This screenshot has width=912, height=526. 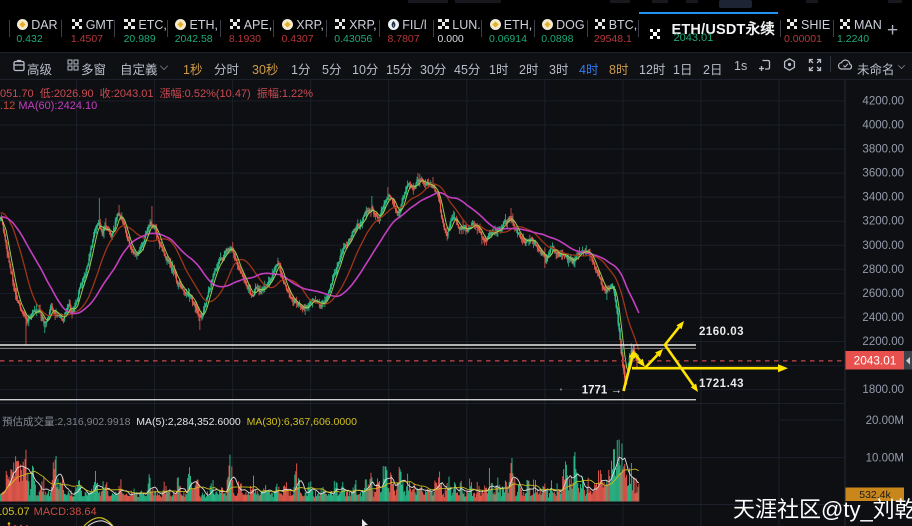 What do you see at coordinates (883, 198) in the screenshot?
I see `svg-text: 3400.00` at bounding box center [883, 198].